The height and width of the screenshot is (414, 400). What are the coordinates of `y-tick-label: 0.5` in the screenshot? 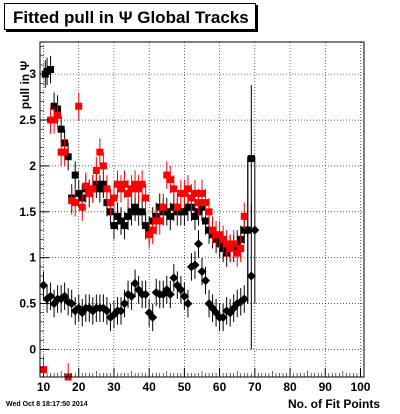 It's located at (27, 304).